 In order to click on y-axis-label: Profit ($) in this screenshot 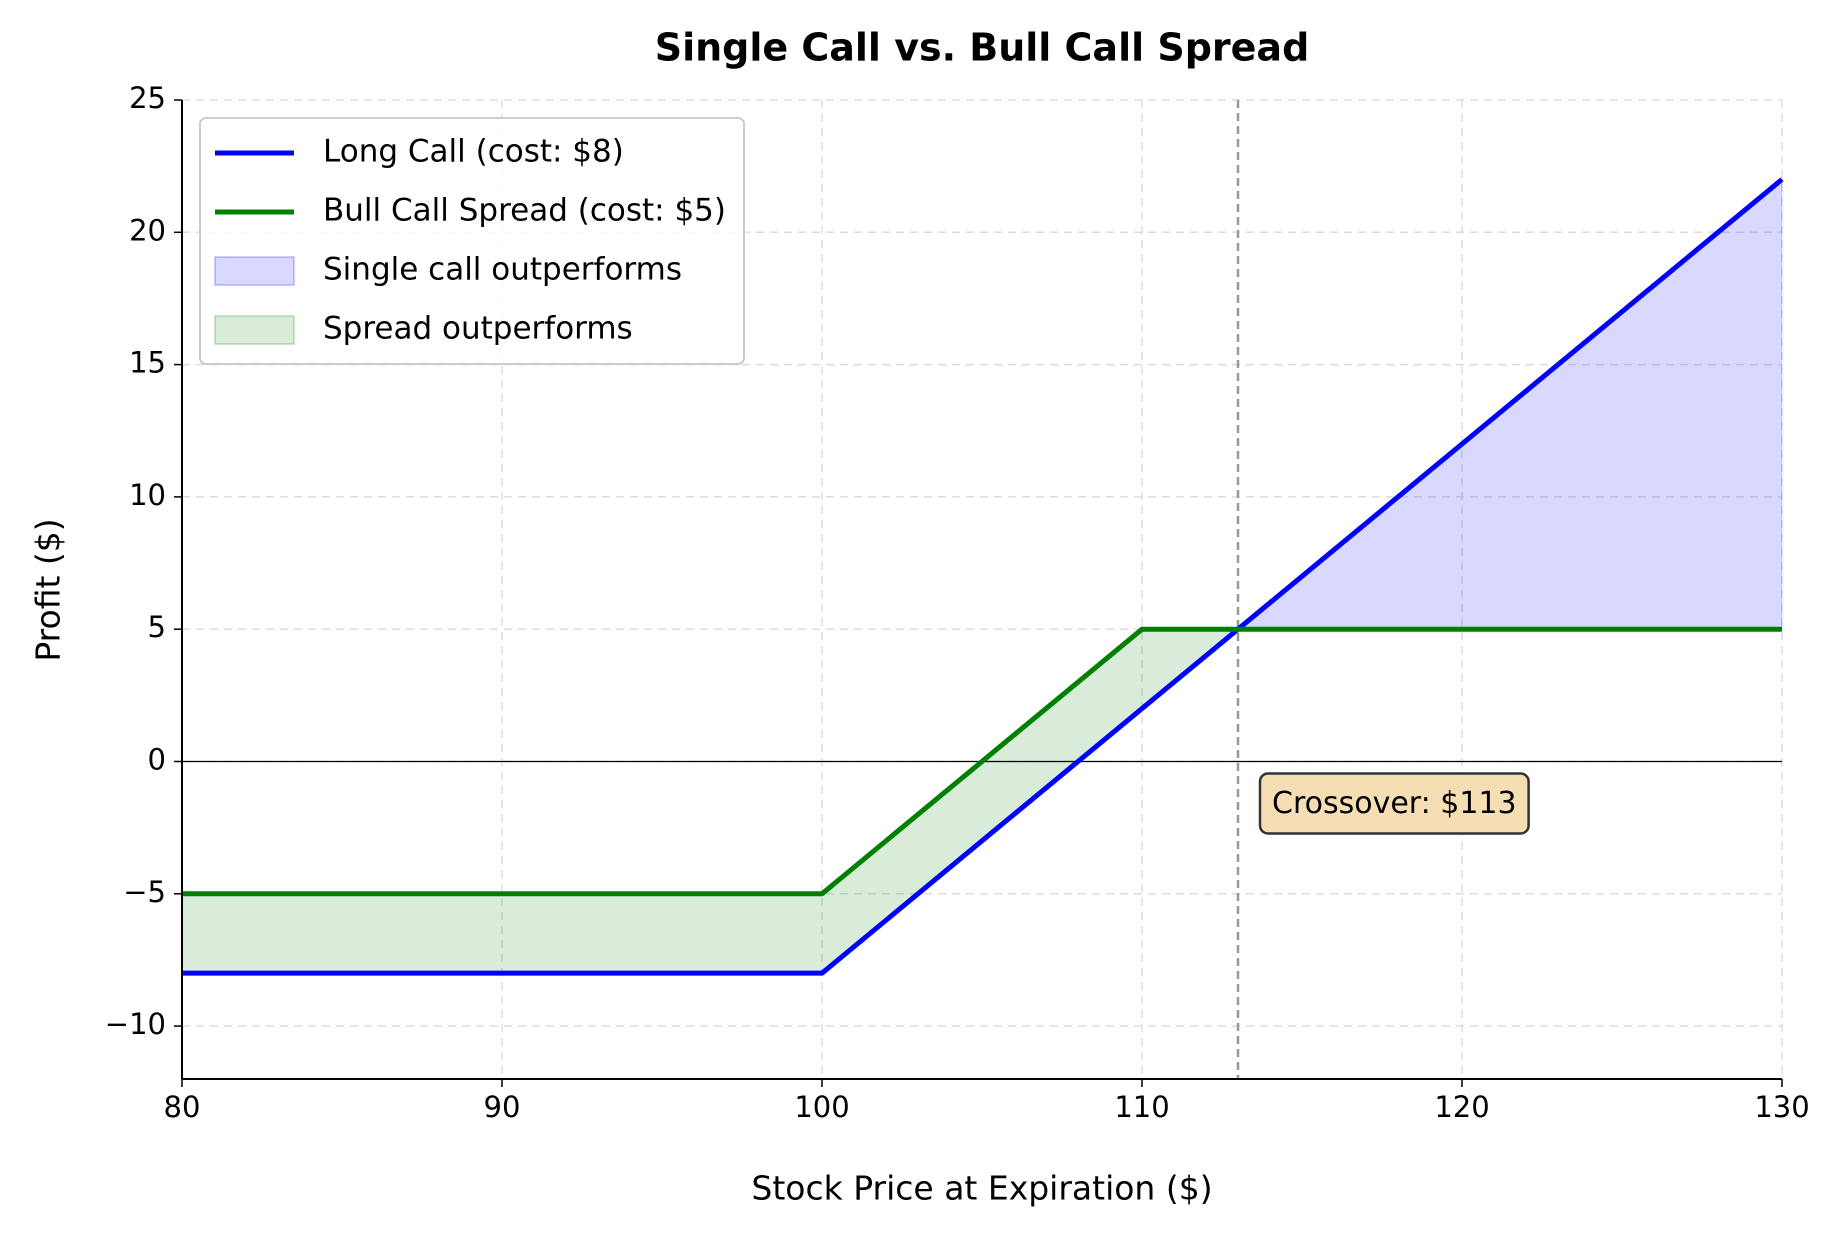, I will do `click(48, 589)`.